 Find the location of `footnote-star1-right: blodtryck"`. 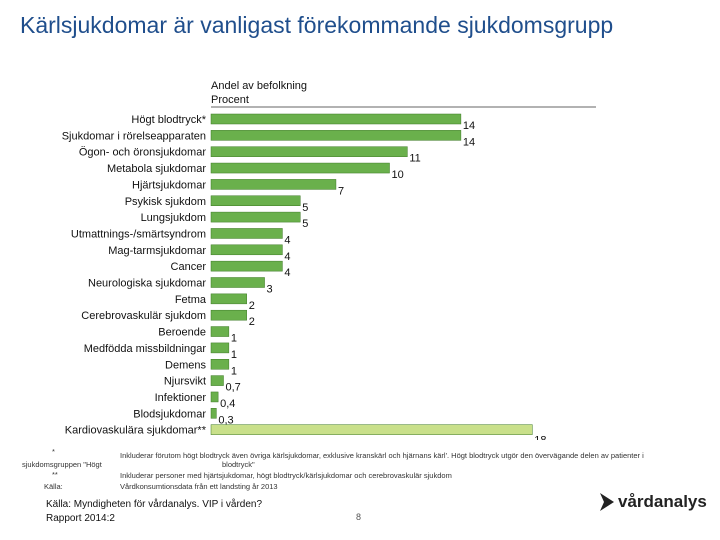

footnote-star1-right: blodtryck" is located at coordinates (238, 464).